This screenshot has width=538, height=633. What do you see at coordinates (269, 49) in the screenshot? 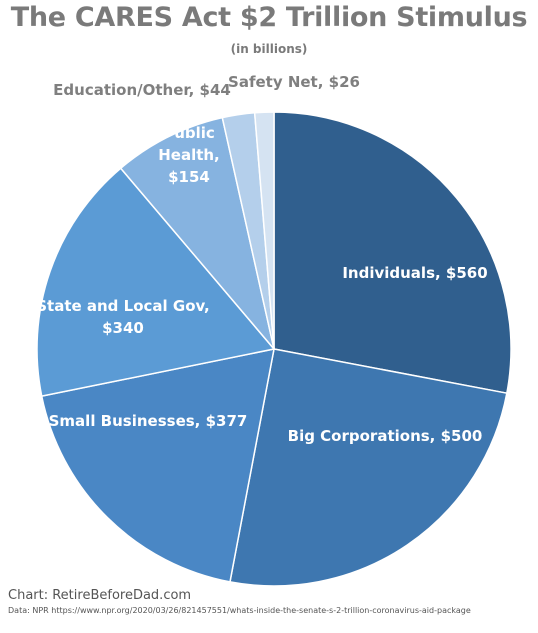
I see `chart-subtitle: (in billions)` at bounding box center [269, 49].